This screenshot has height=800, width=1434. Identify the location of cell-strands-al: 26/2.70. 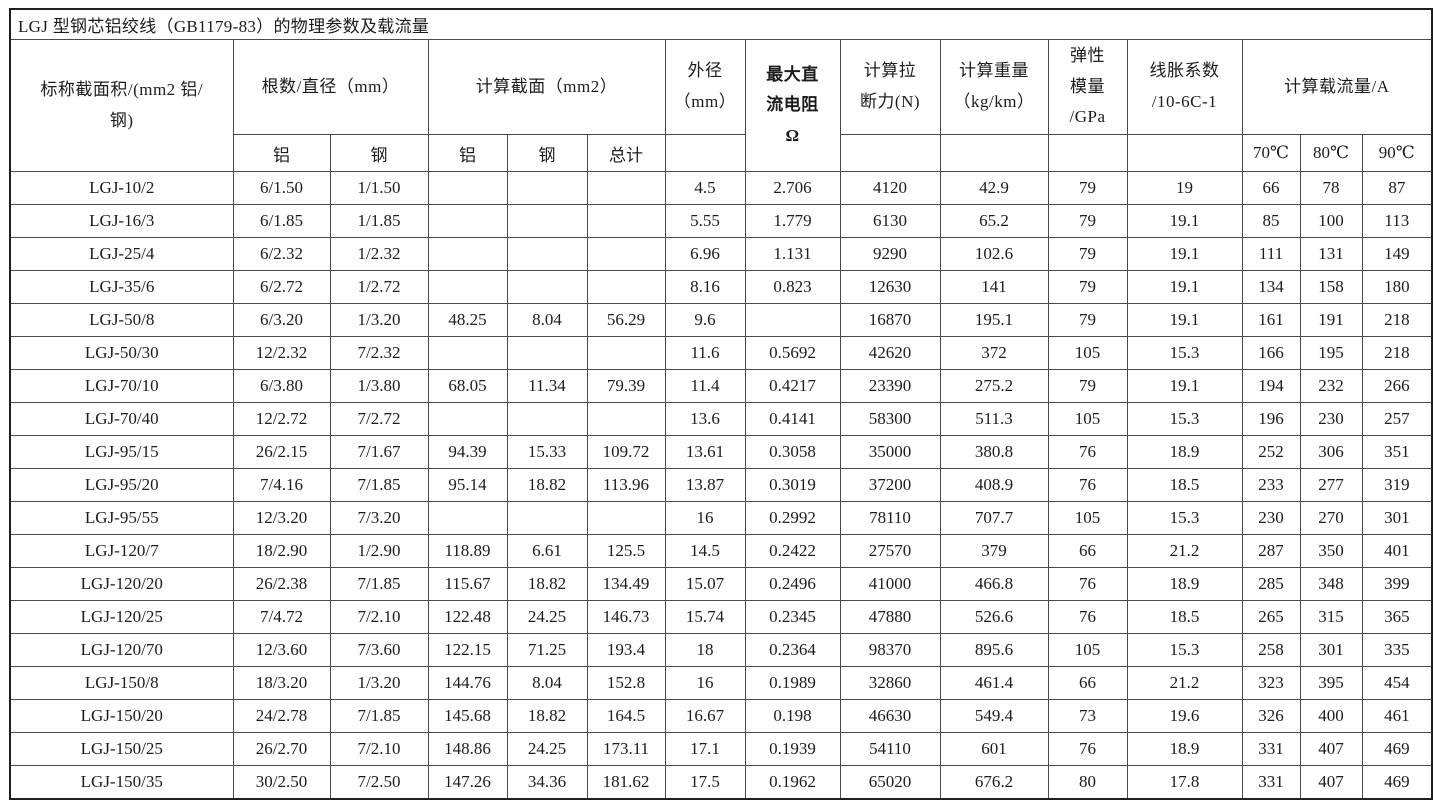
(281, 749).